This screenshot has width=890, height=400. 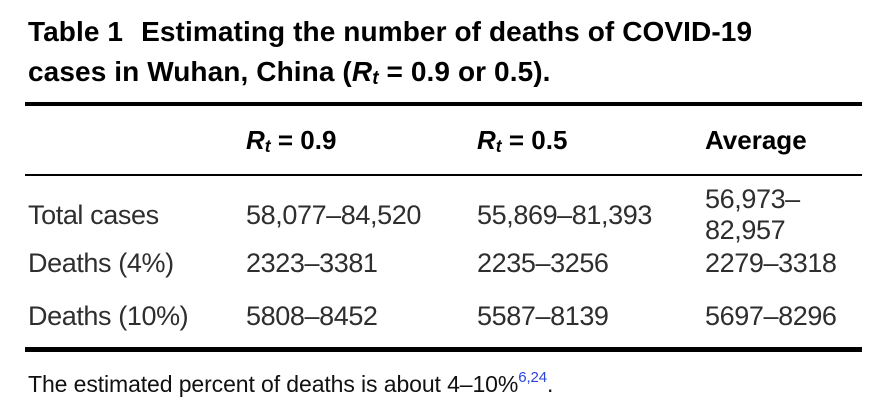 I want to click on value-cell-rt05: 2235–3256, so click(x=543, y=263).